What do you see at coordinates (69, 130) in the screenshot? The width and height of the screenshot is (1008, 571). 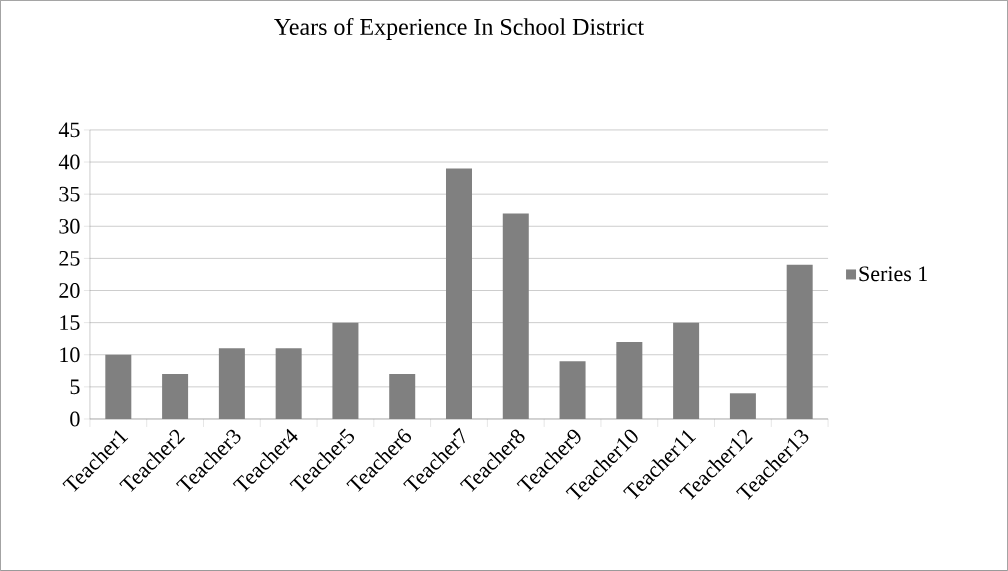 I see `y-tick-label: 45` at bounding box center [69, 130].